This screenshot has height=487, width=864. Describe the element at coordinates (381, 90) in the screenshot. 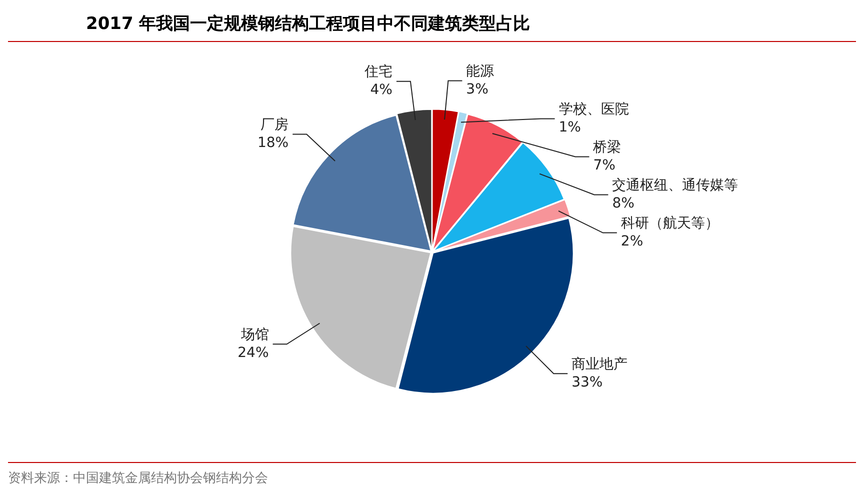

I see `data-label: 4%` at that location.